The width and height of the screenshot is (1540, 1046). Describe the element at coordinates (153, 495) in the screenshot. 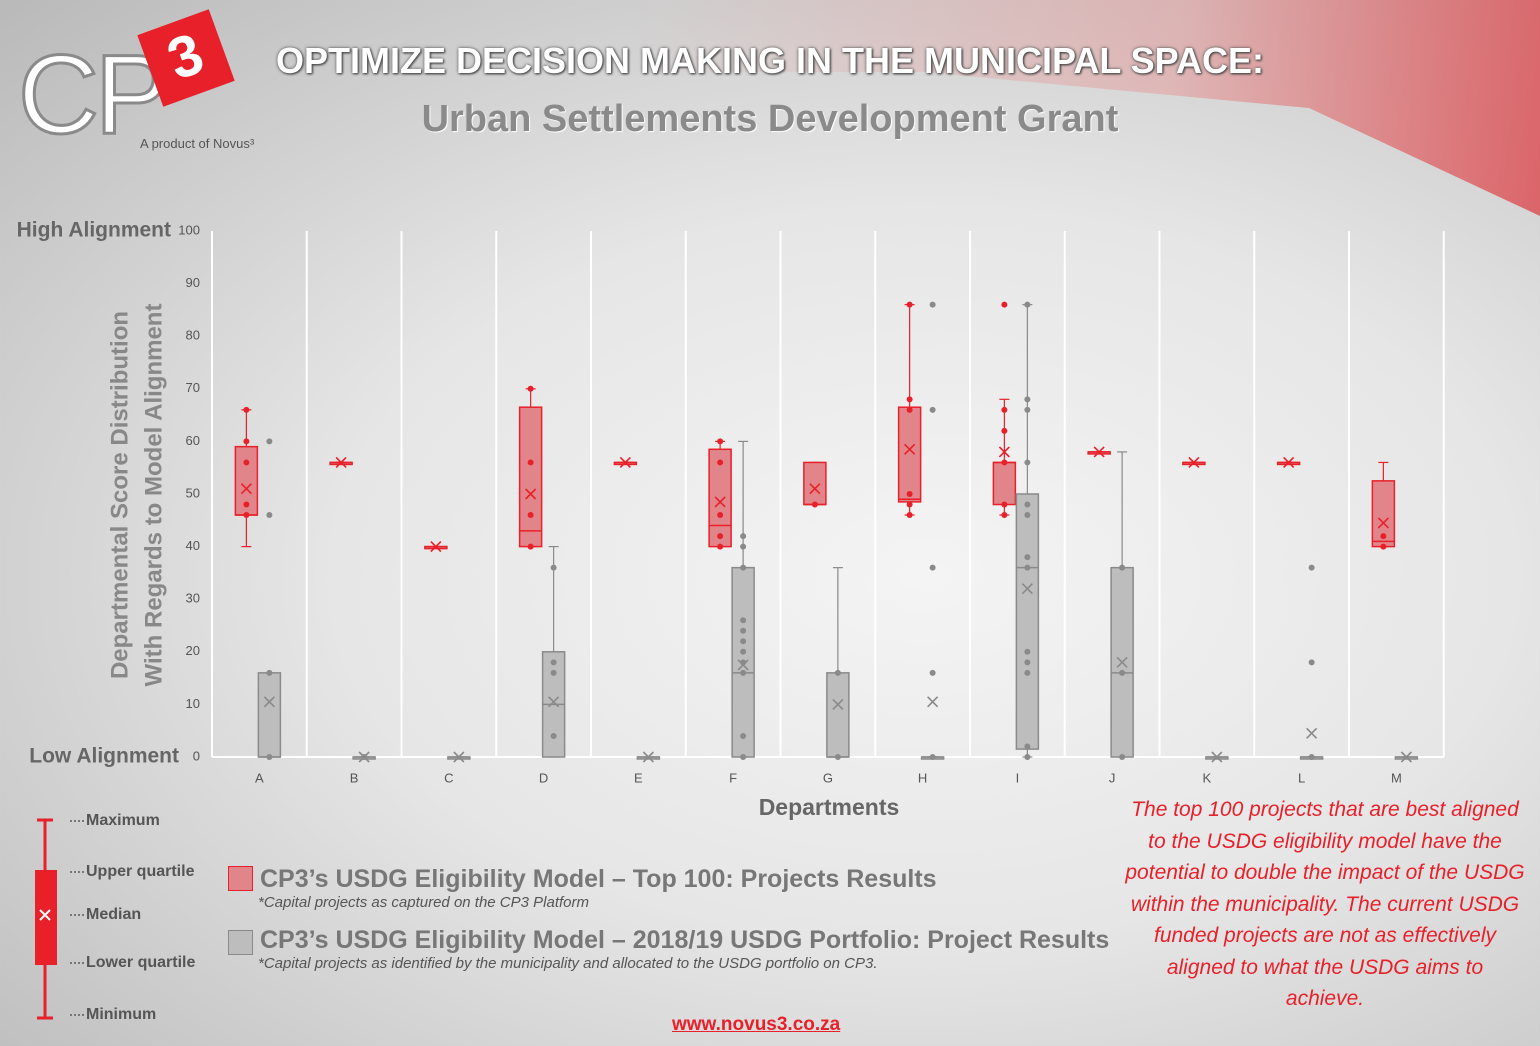

I see `y-axis-title: With Regards to Model Alignment` at that location.